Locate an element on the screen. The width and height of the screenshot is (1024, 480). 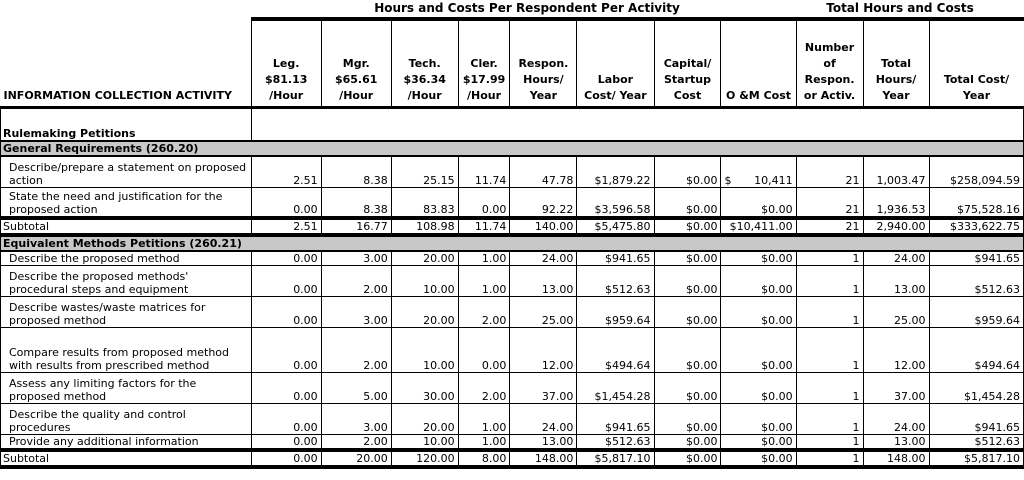
labor-cell: $494.64 is located at coordinates (615, 350).